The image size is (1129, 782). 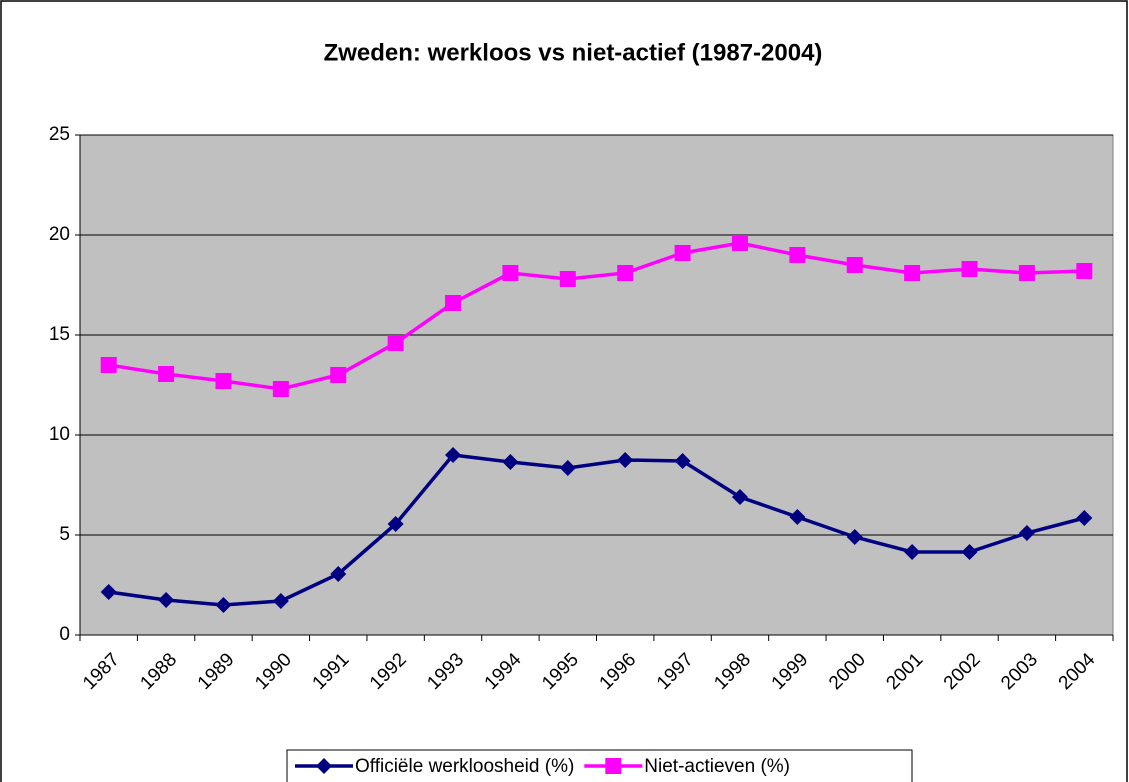 What do you see at coordinates (717, 766) in the screenshot?
I see `legend-label: Niet-actieven (%)` at bounding box center [717, 766].